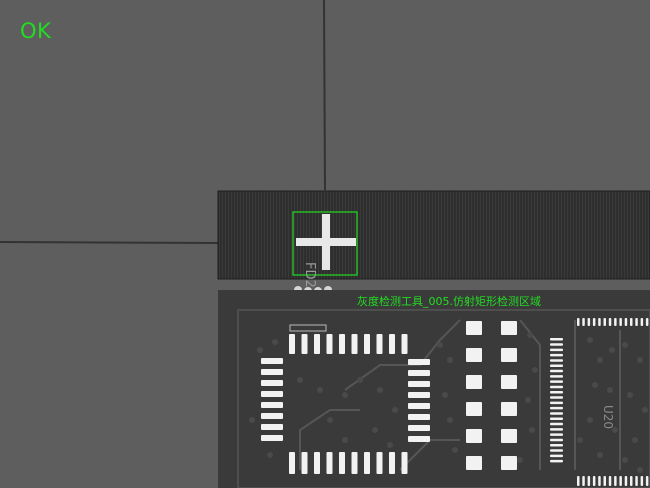  What do you see at coordinates (36, 31) in the screenshot?
I see `inspection-status: OK` at bounding box center [36, 31].